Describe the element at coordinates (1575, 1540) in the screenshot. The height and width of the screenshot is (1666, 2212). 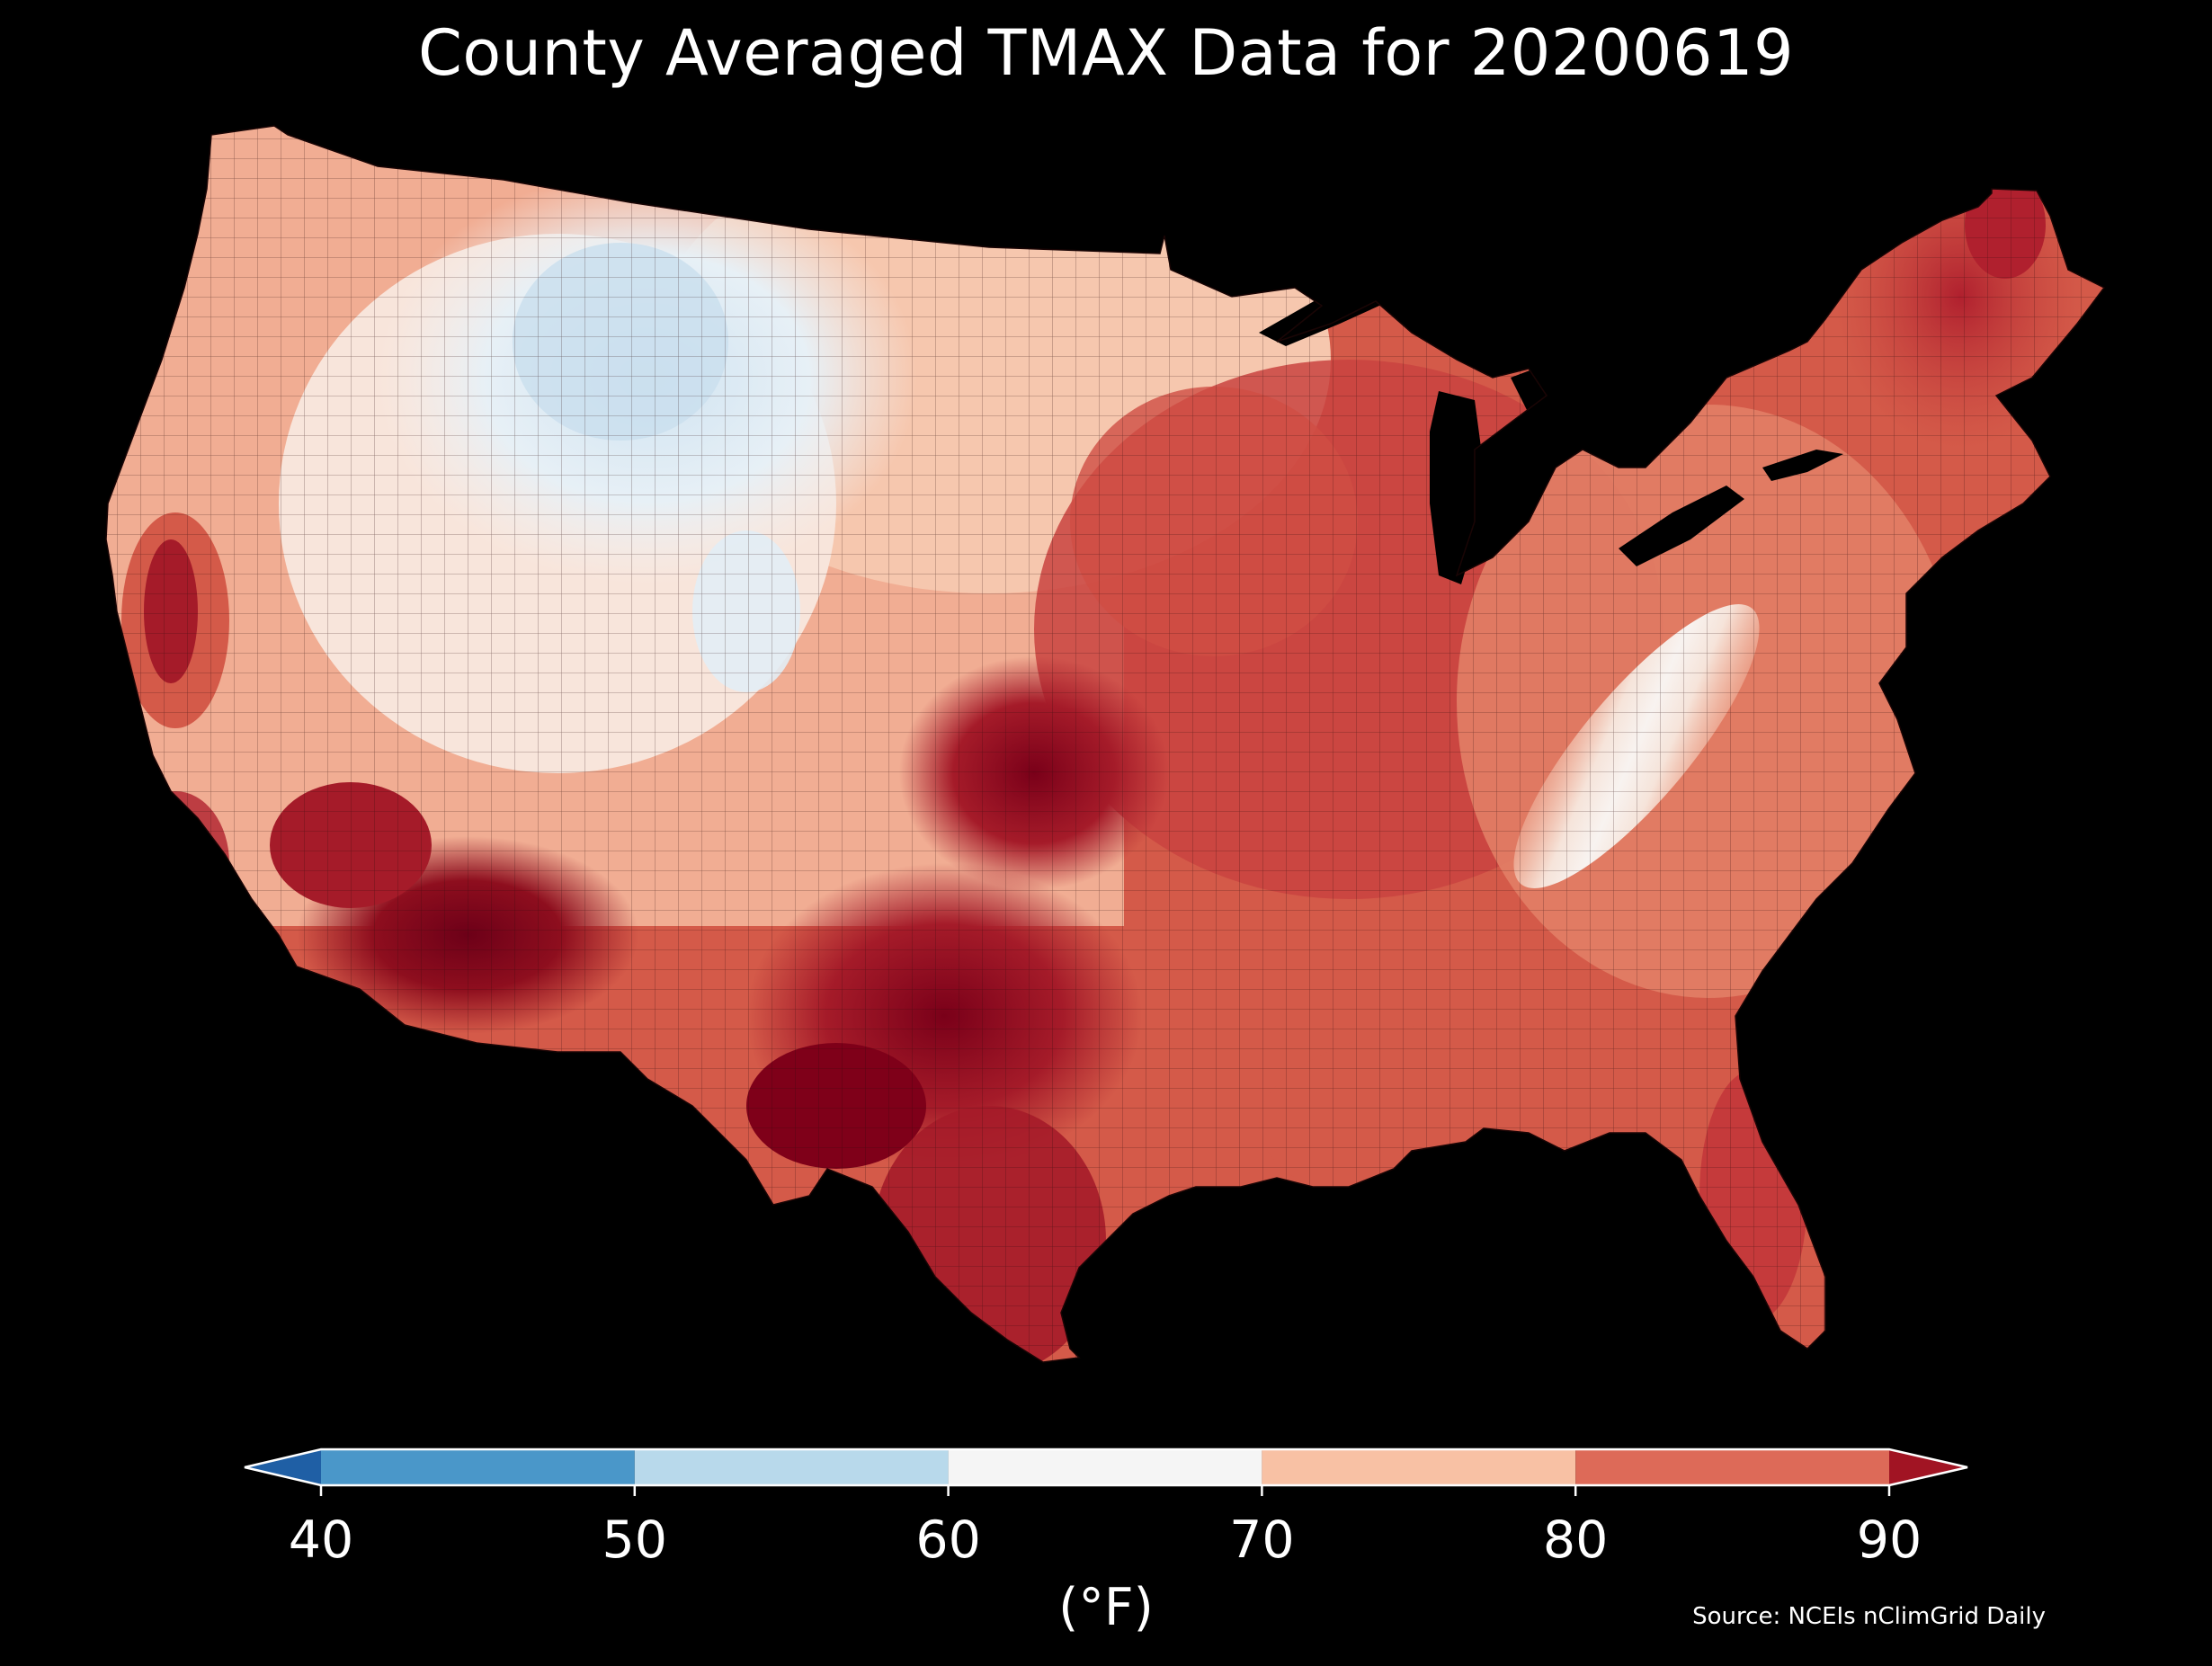
I see `colorbar-tick-label: 80` at that location.